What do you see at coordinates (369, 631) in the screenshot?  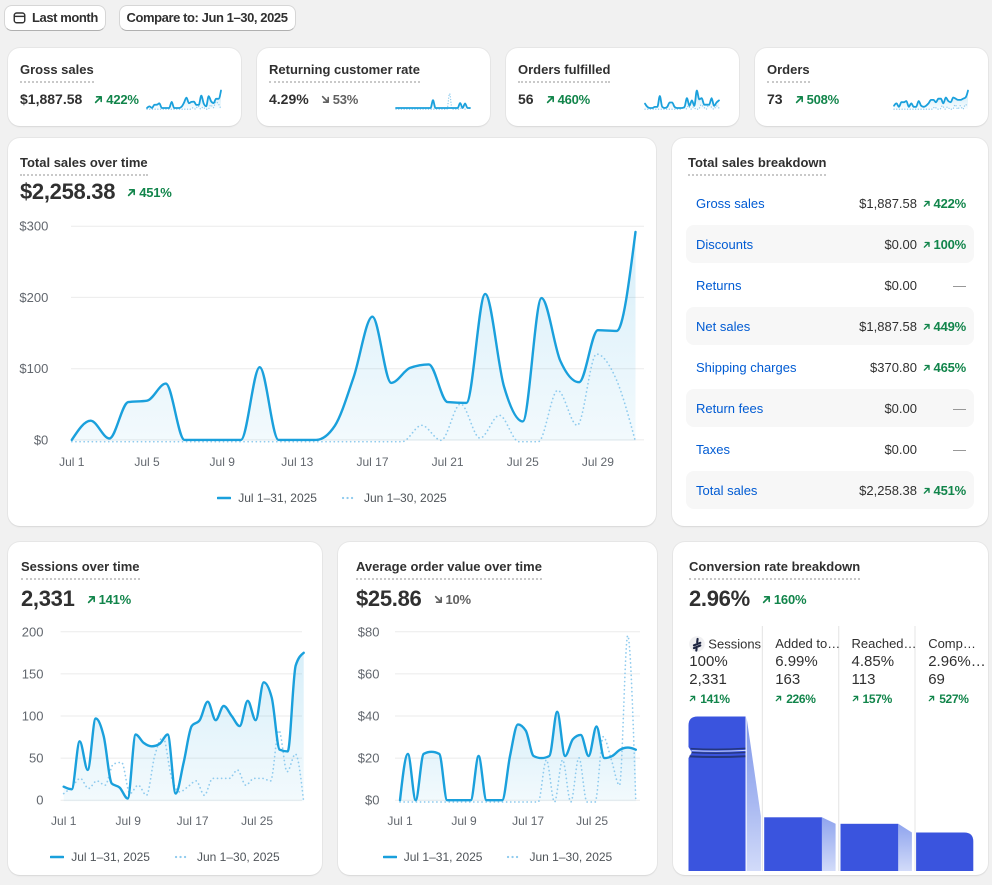 I see `svg-text: $80` at bounding box center [369, 631].